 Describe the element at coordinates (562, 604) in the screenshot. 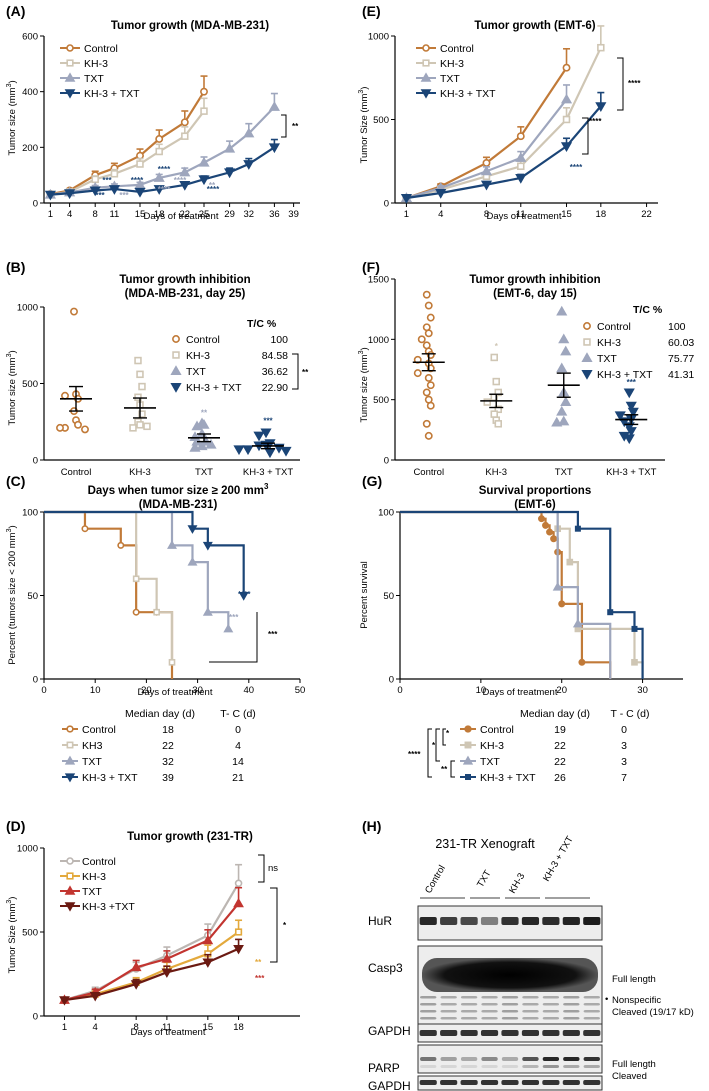

I see `chart-g-series-control-point` at that location.